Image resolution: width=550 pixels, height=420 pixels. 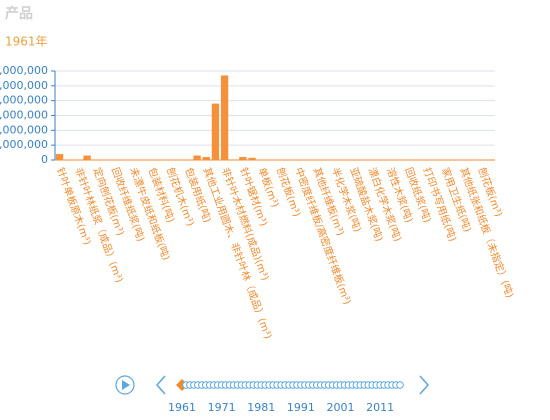 I want to click on y-tick-label: 4,000,000, so click(x=24, y=100).